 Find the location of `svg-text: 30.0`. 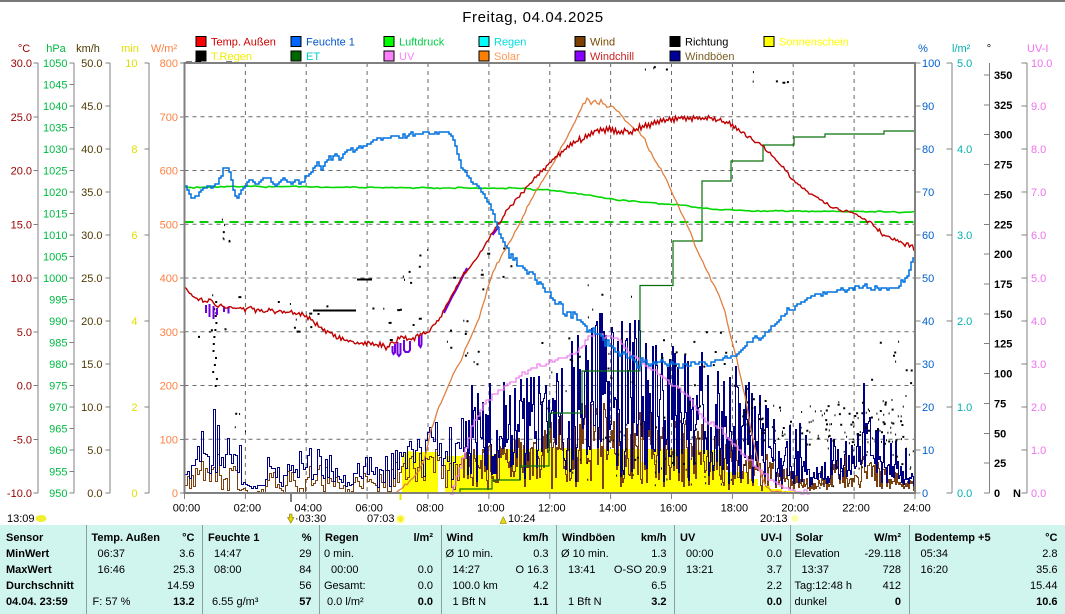

svg-text: 30.0 is located at coordinates (91, 236).